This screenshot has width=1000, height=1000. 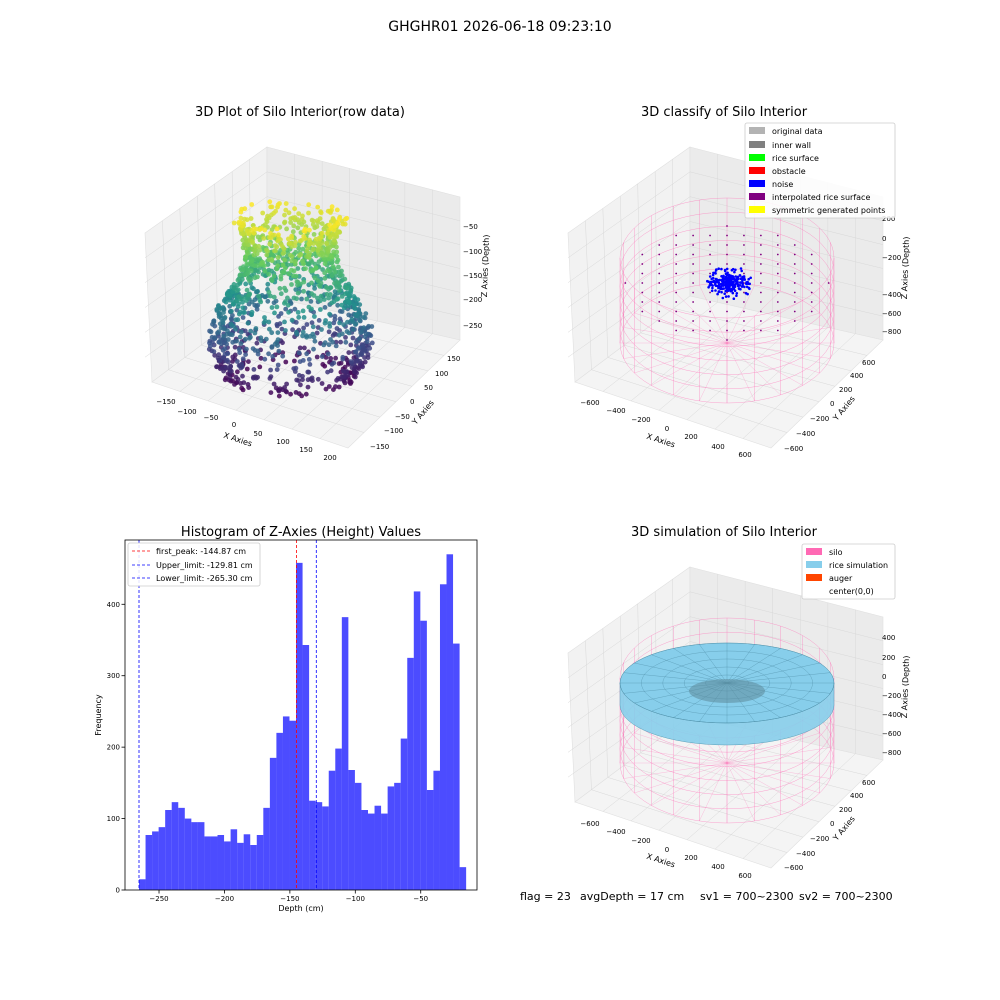 I want to click on histogram-y-tick-label: 200, so click(x=113, y=748).